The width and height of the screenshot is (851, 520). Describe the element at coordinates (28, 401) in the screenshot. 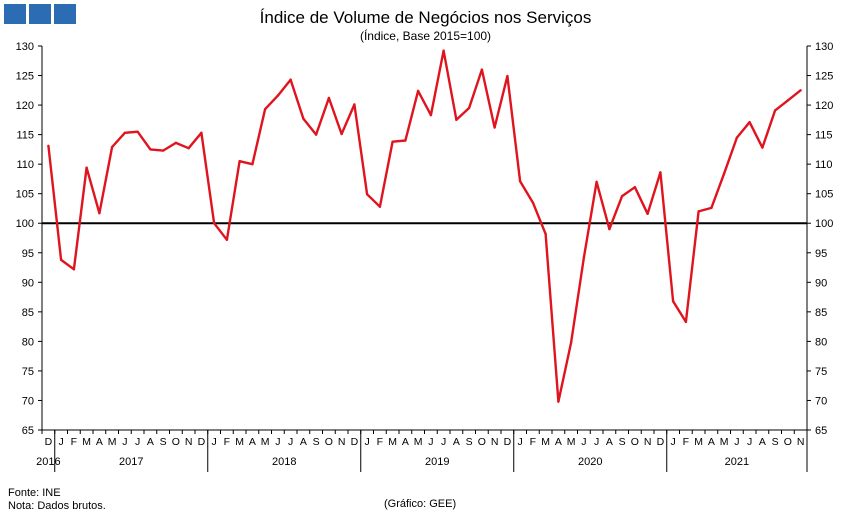

I see `y-tick-label-left: 70` at that location.